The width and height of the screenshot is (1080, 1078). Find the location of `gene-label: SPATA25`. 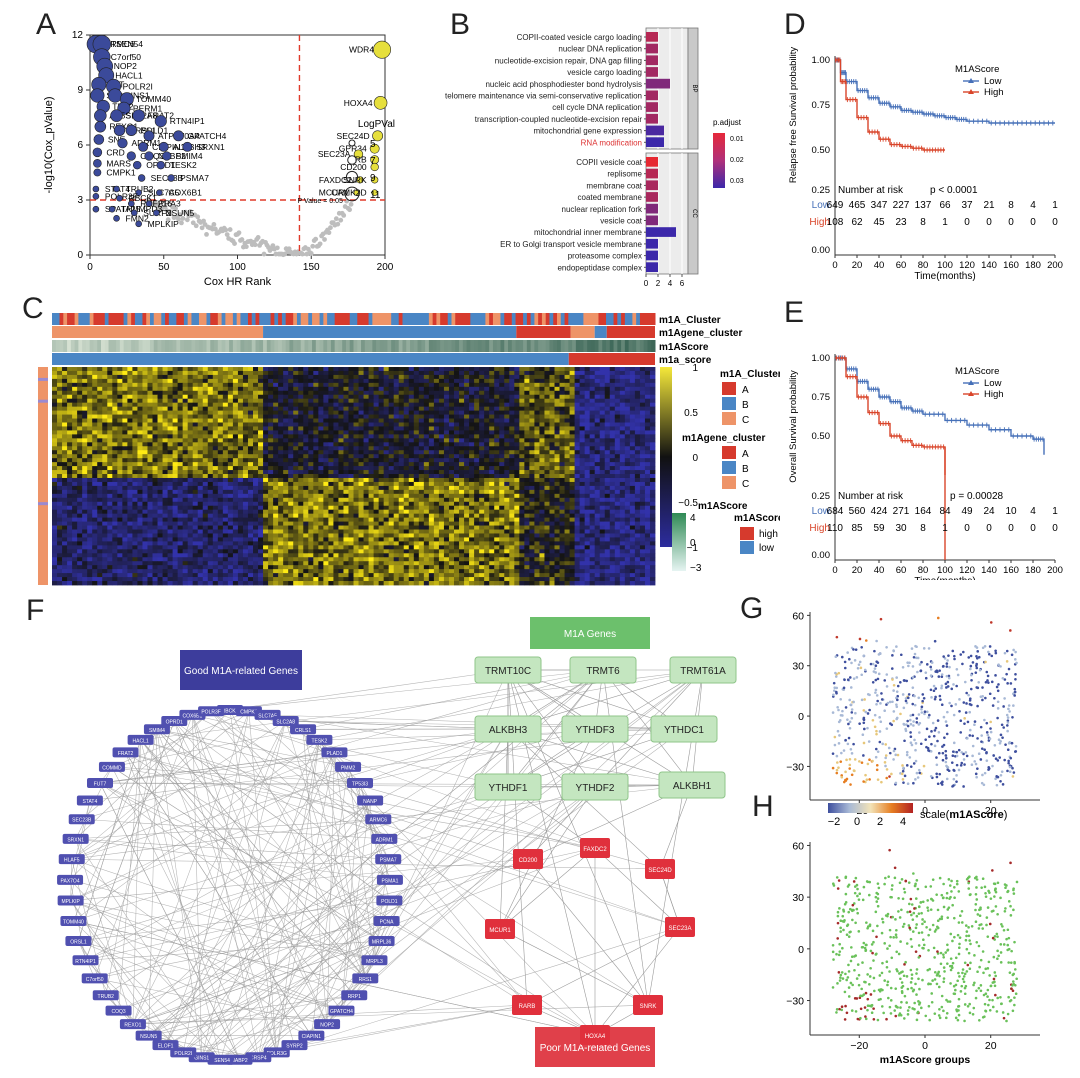

gene-label: SPATA25 is located at coordinates (123, 209).